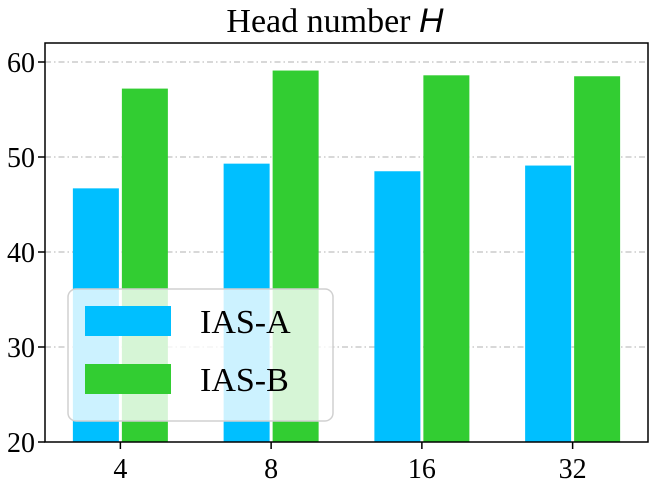  Describe the element at coordinates (120, 467) in the screenshot. I see `x-tick-label: 4` at that location.